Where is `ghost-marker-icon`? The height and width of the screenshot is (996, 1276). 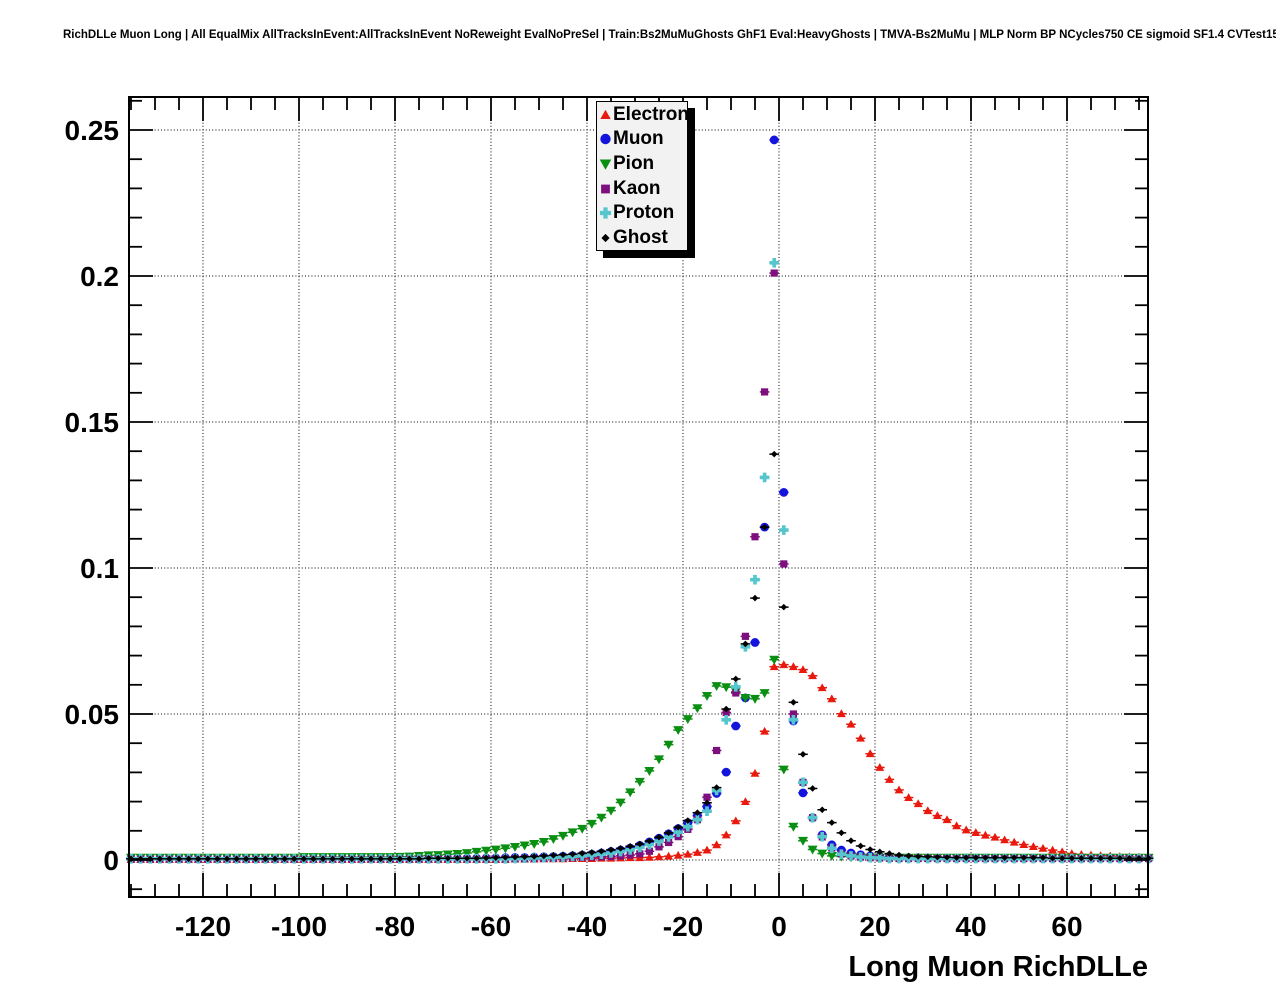
ghost-marker-icon is located at coordinates (605, 238).